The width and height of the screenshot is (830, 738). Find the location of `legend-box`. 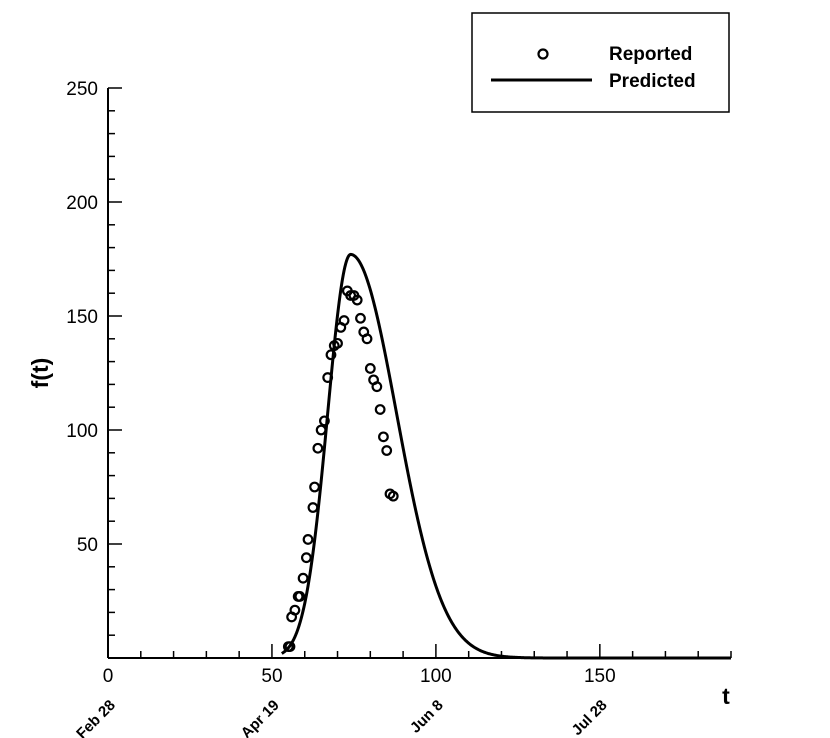

legend-box is located at coordinates (600, 62).